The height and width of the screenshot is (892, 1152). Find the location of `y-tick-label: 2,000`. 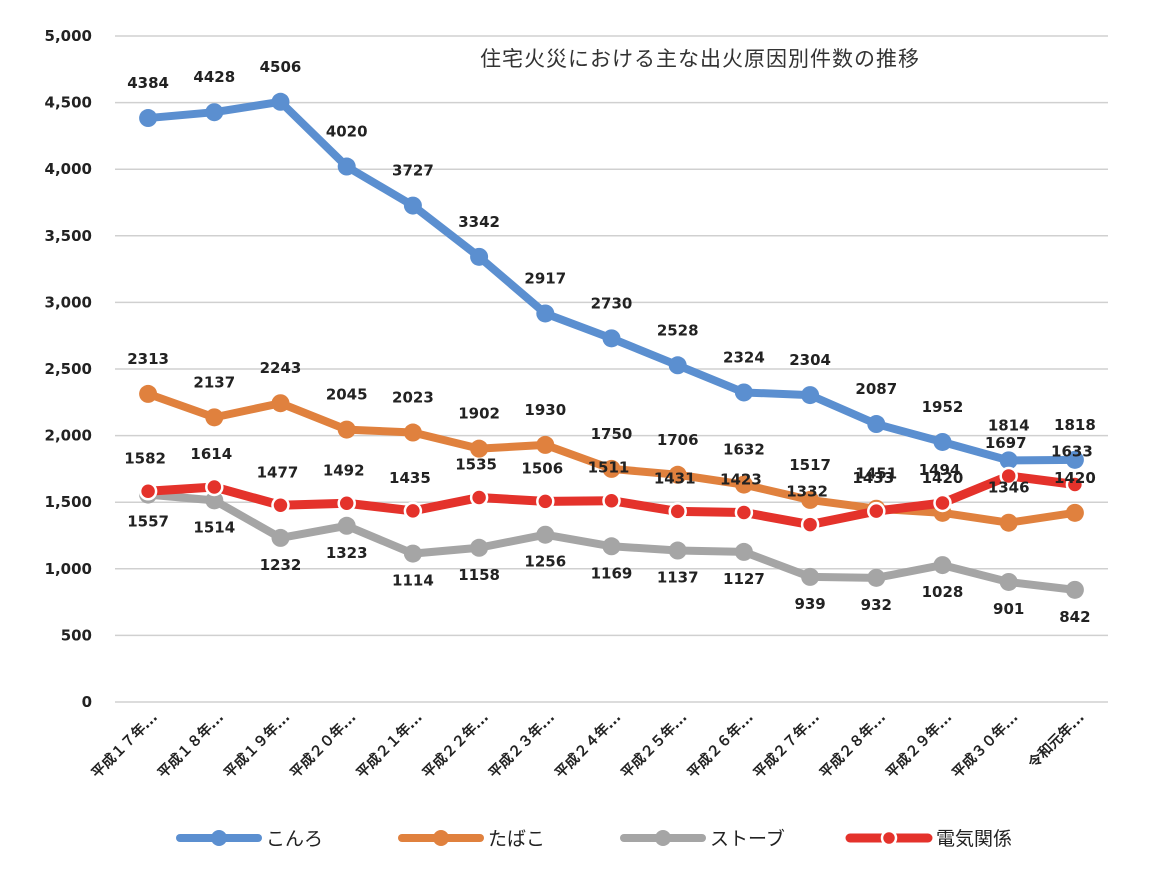

y-tick-label: 2,000 is located at coordinates (68, 436).